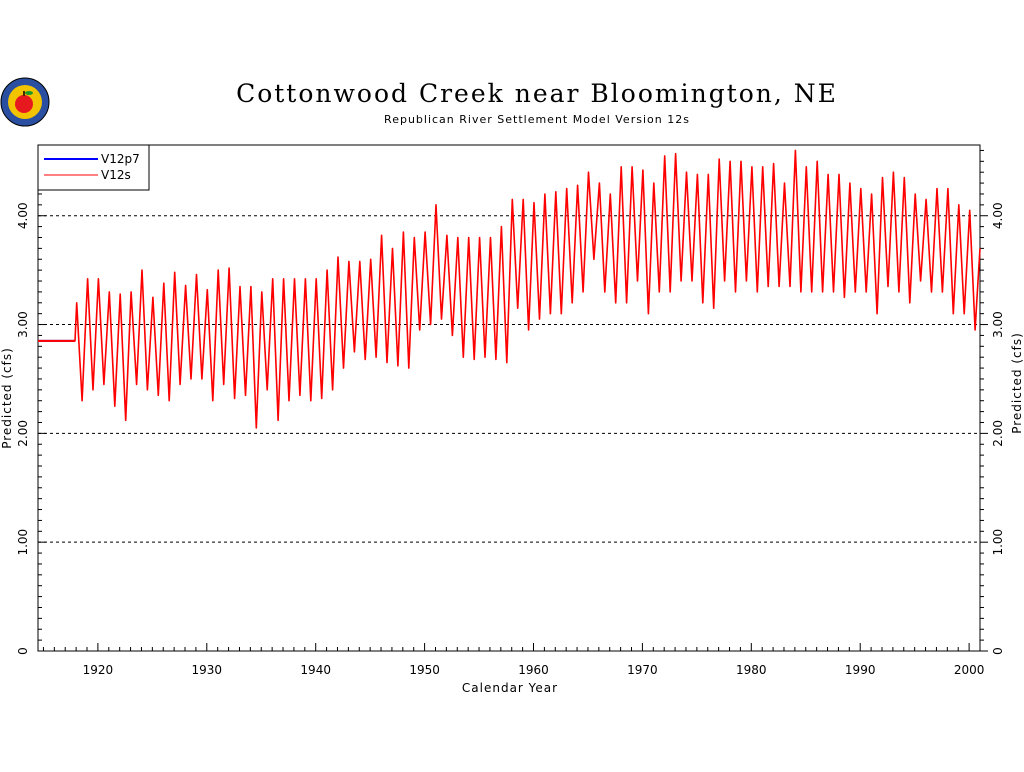 This screenshot has height=772, width=1024. Describe the element at coordinates (23, 542) in the screenshot. I see `y-tick-label-left: 1.00` at that location.